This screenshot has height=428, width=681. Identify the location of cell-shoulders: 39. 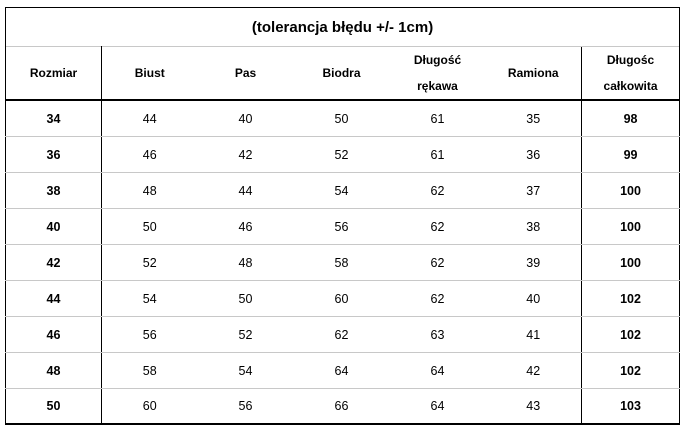
(533, 262).